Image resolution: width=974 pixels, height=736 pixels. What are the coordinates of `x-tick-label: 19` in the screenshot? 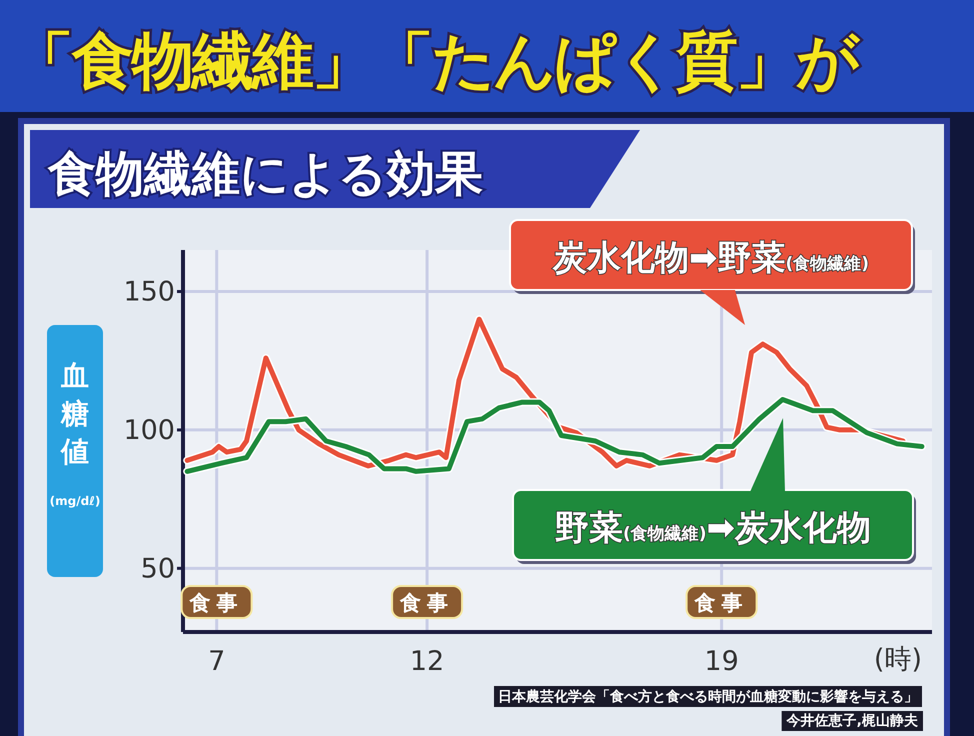 It's located at (721, 661).